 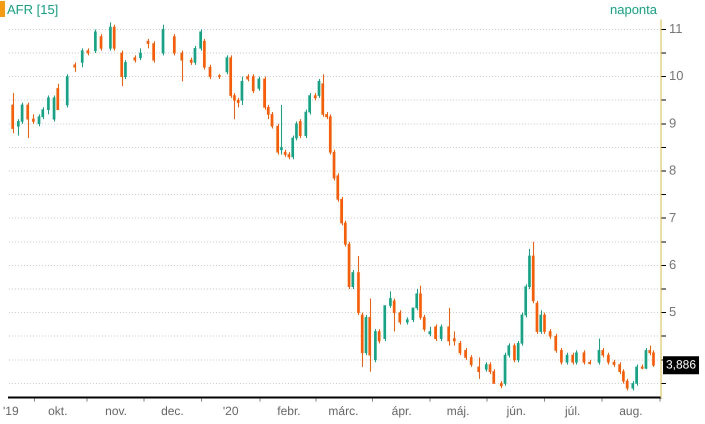 What do you see at coordinates (58, 411) in the screenshot?
I see `x-tick-label: okt.` at bounding box center [58, 411].